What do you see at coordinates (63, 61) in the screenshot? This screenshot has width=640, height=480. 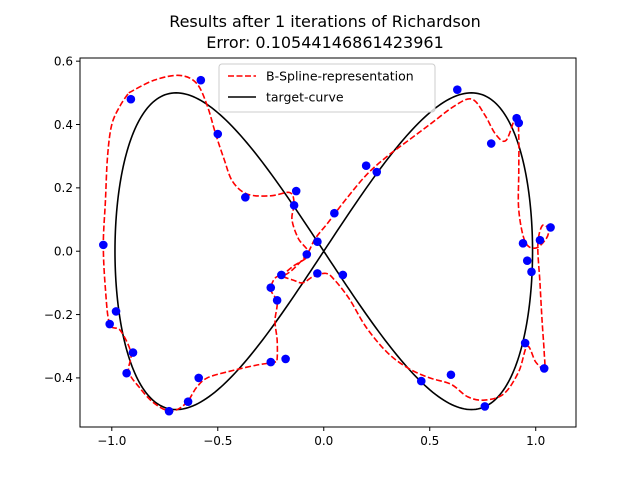 I see `y-tick-label: 0.6` at bounding box center [63, 61].